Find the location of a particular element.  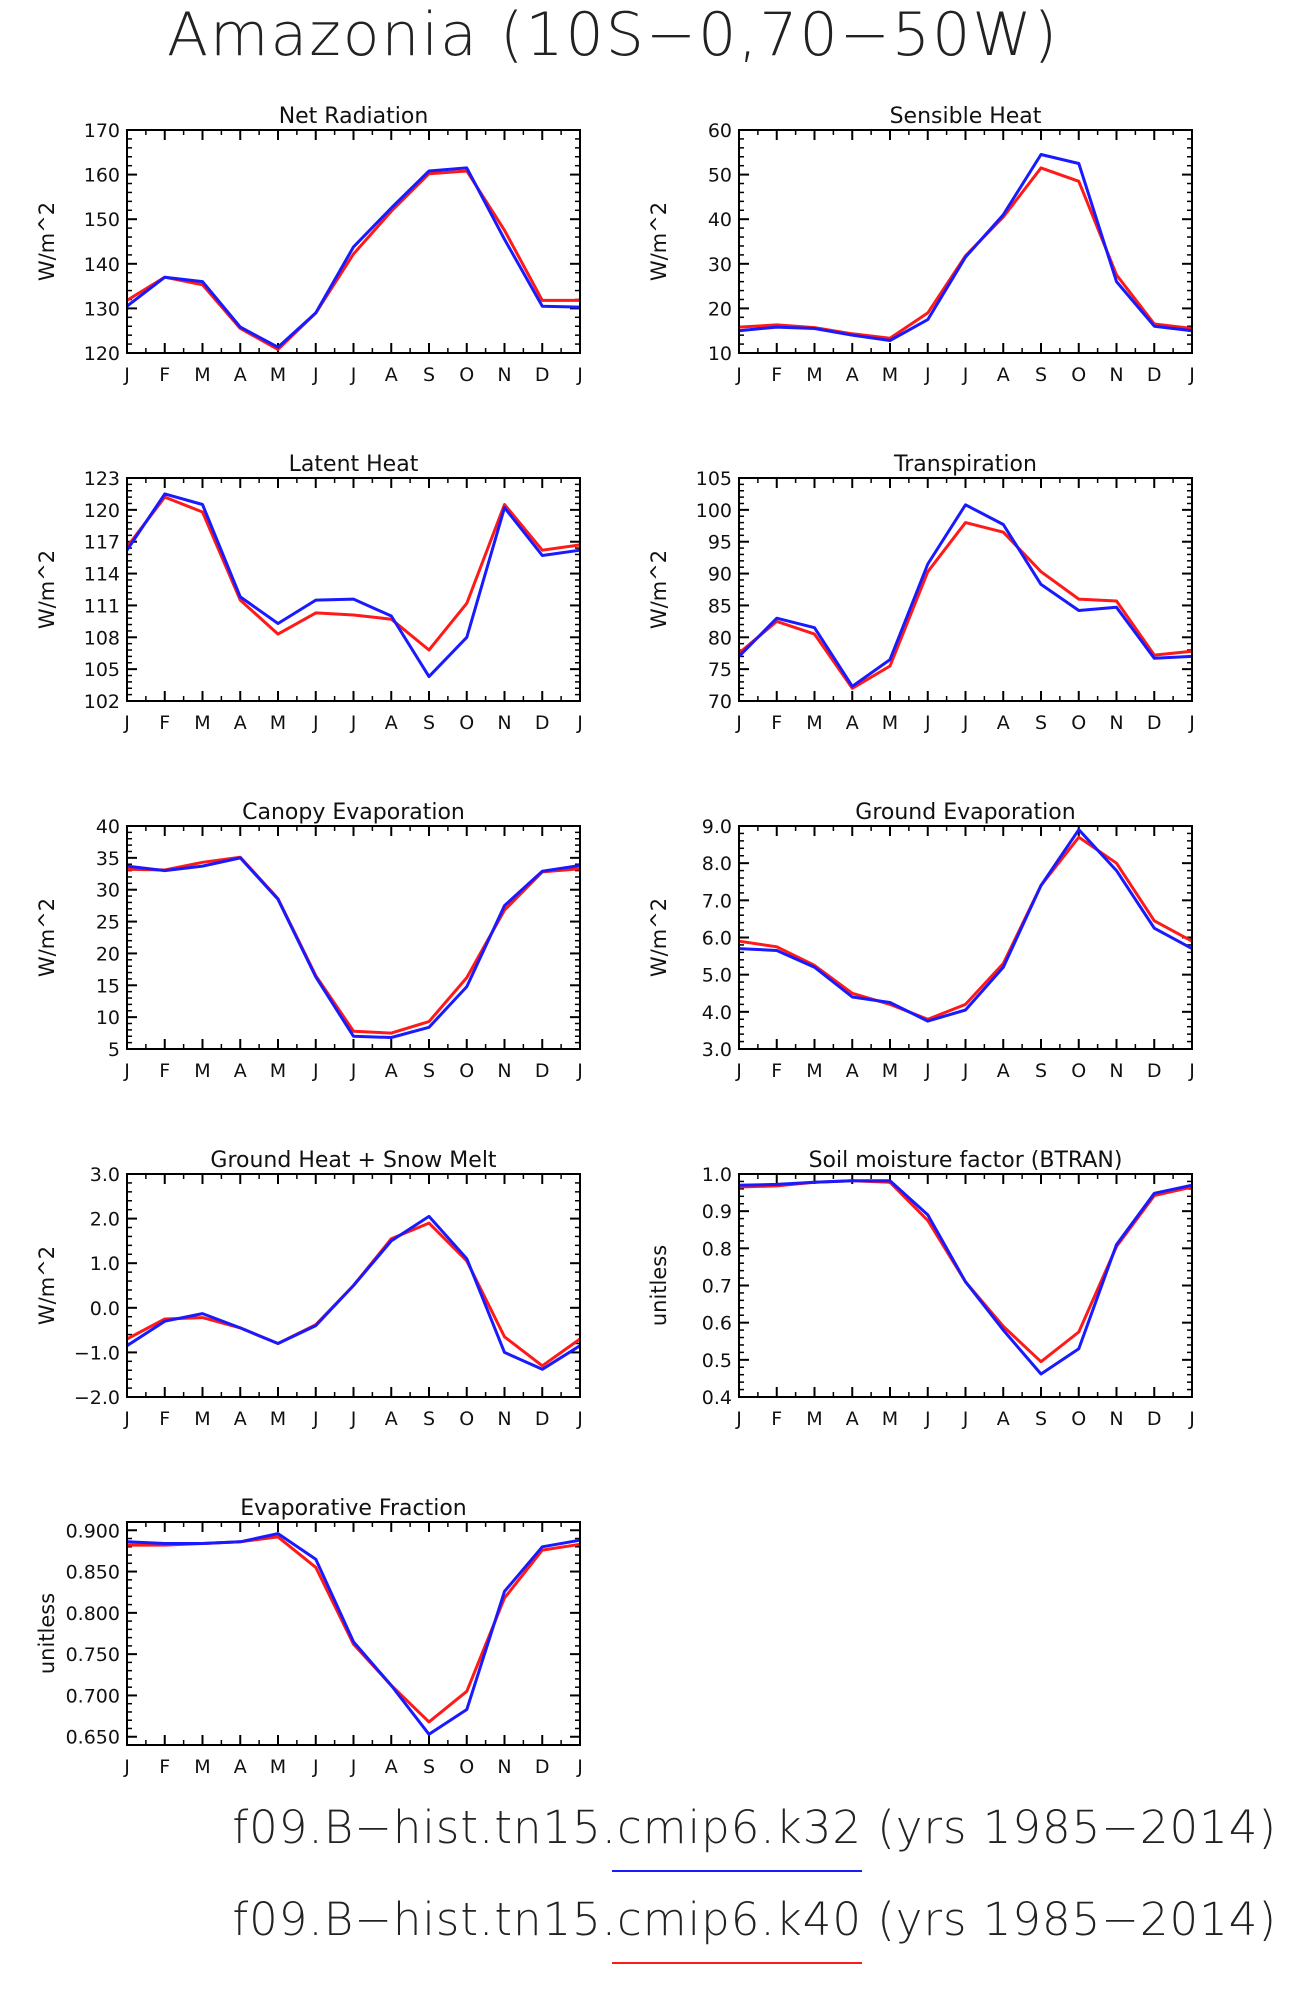

y-tick-label: 117 is located at coordinates (102, 543).